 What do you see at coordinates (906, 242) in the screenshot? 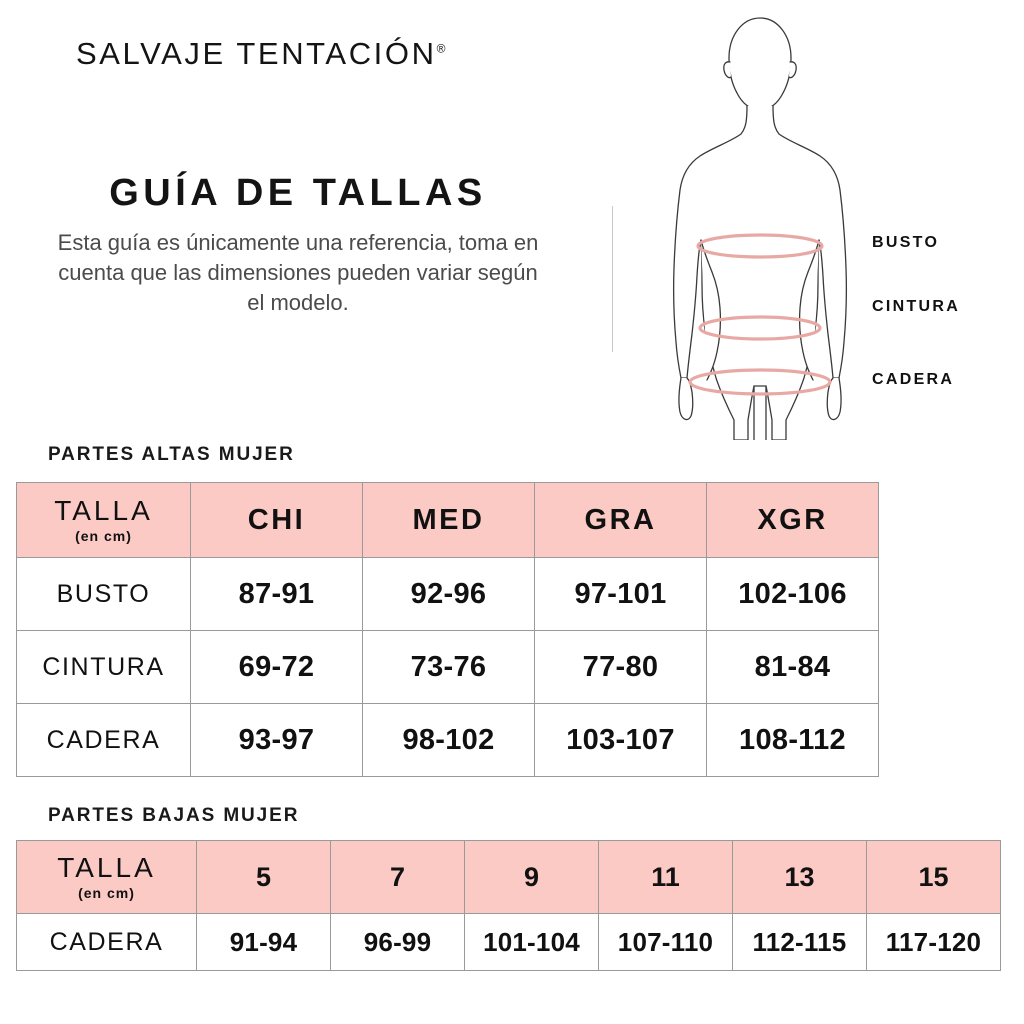
I see `label-busto: BUSTO` at bounding box center [906, 242].